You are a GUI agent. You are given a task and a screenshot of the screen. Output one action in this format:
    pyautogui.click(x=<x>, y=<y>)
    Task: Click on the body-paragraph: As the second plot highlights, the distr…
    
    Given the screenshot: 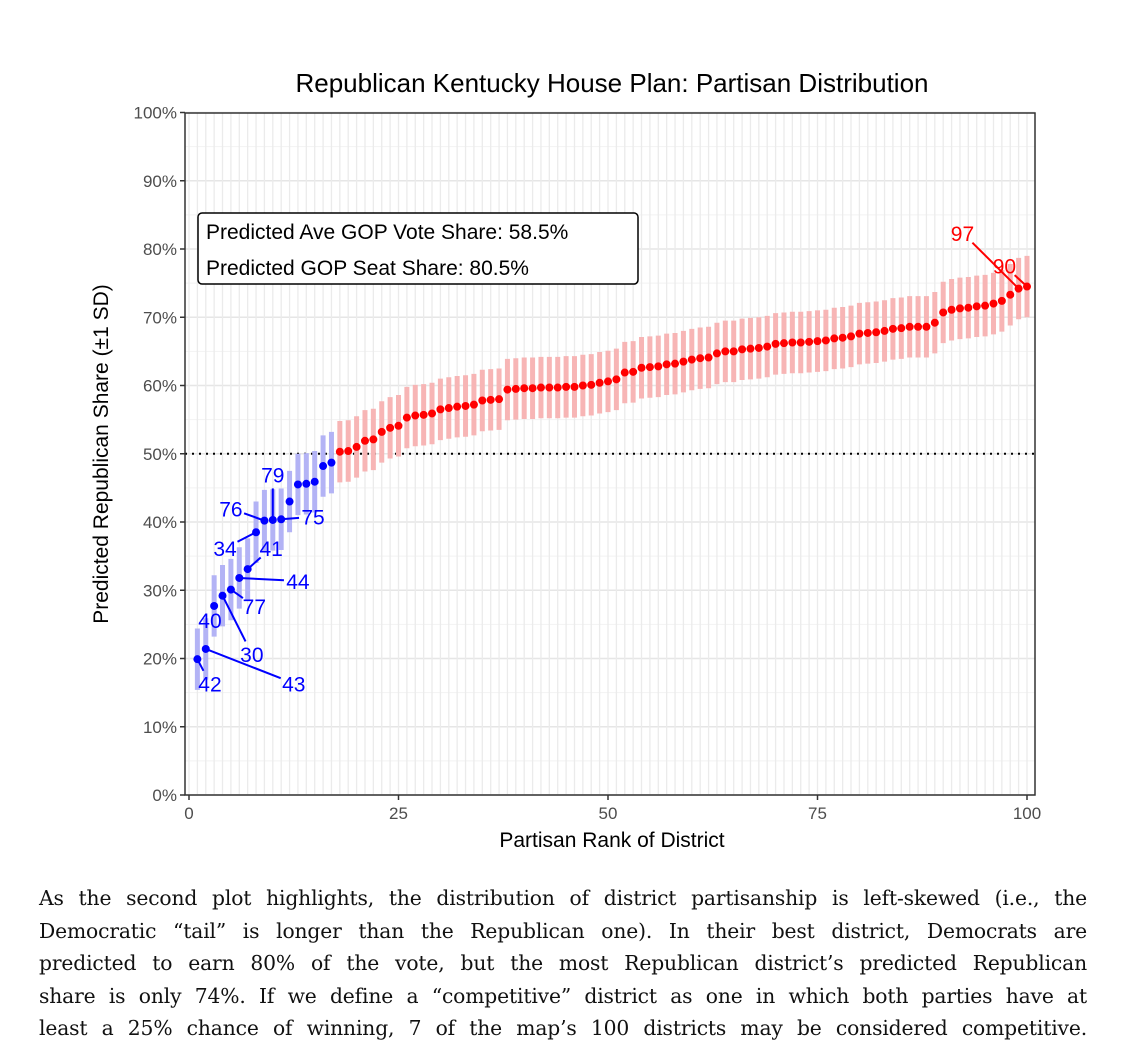 What is the action you would take?
    pyautogui.click(x=563, y=963)
    